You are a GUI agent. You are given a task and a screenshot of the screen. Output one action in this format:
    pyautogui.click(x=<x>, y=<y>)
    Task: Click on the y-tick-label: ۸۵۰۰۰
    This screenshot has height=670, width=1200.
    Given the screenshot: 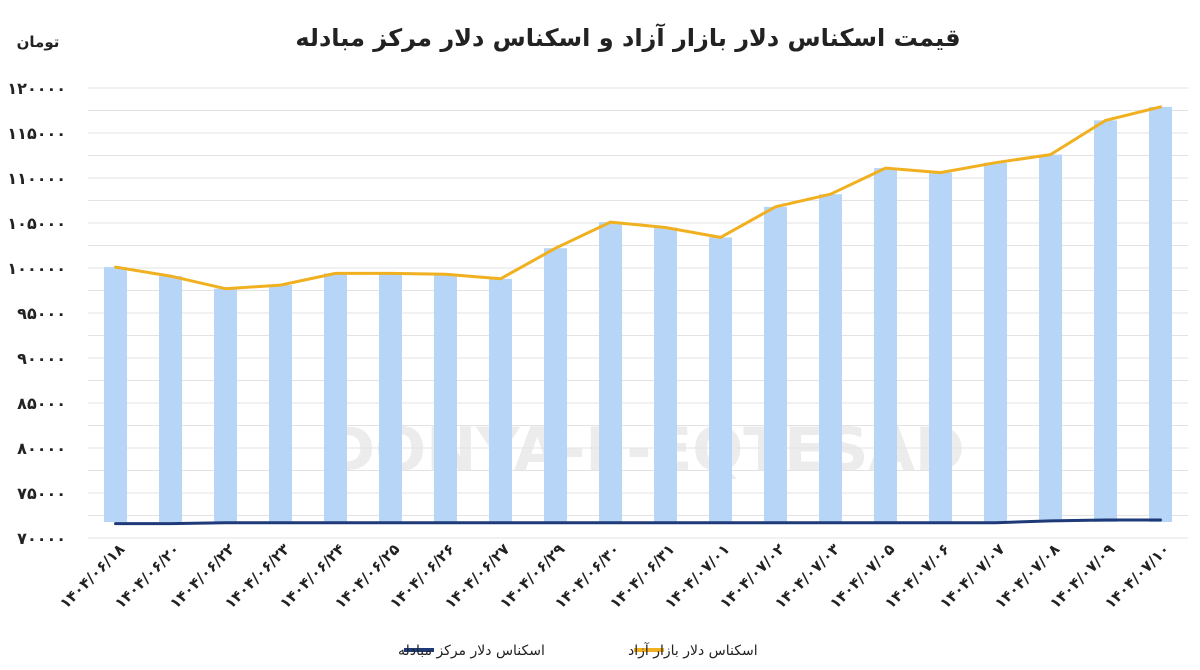 What is the action you would take?
    pyautogui.click(x=41, y=403)
    